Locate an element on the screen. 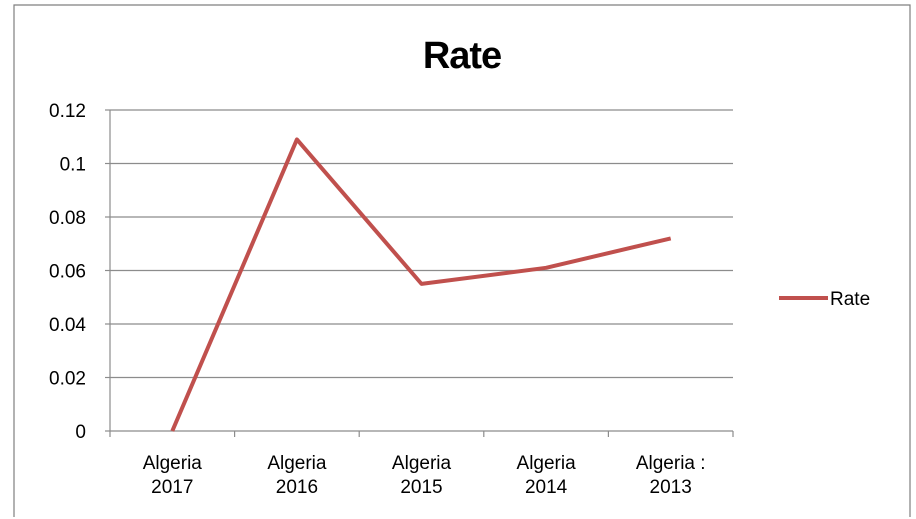 This screenshot has width=916, height=519. x-tick-label: Algeria 2015 is located at coordinates (422, 475).